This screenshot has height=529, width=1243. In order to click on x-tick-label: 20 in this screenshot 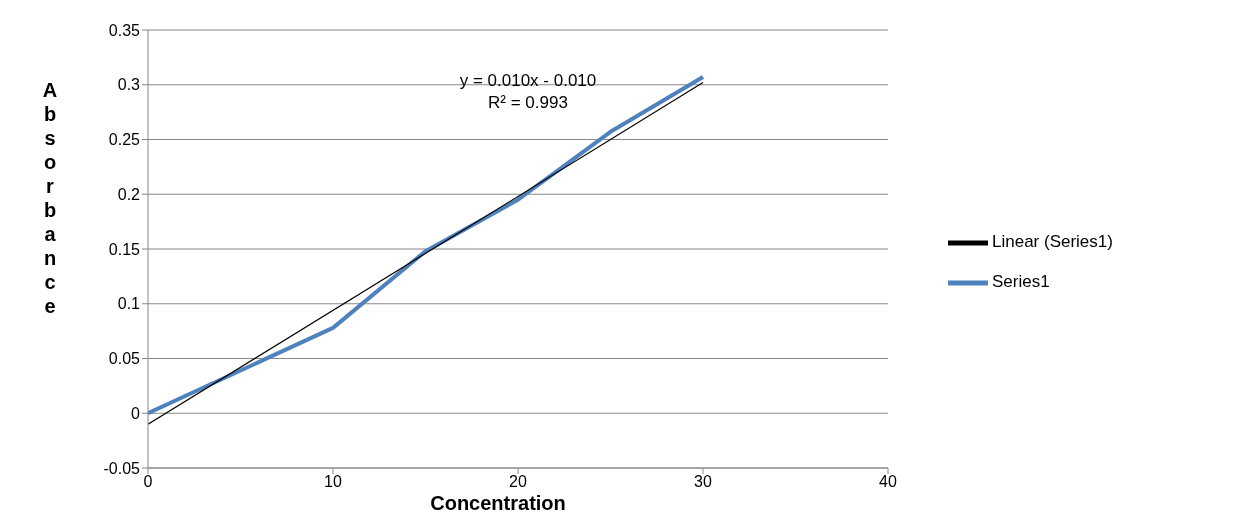, I will do `click(518, 482)`.